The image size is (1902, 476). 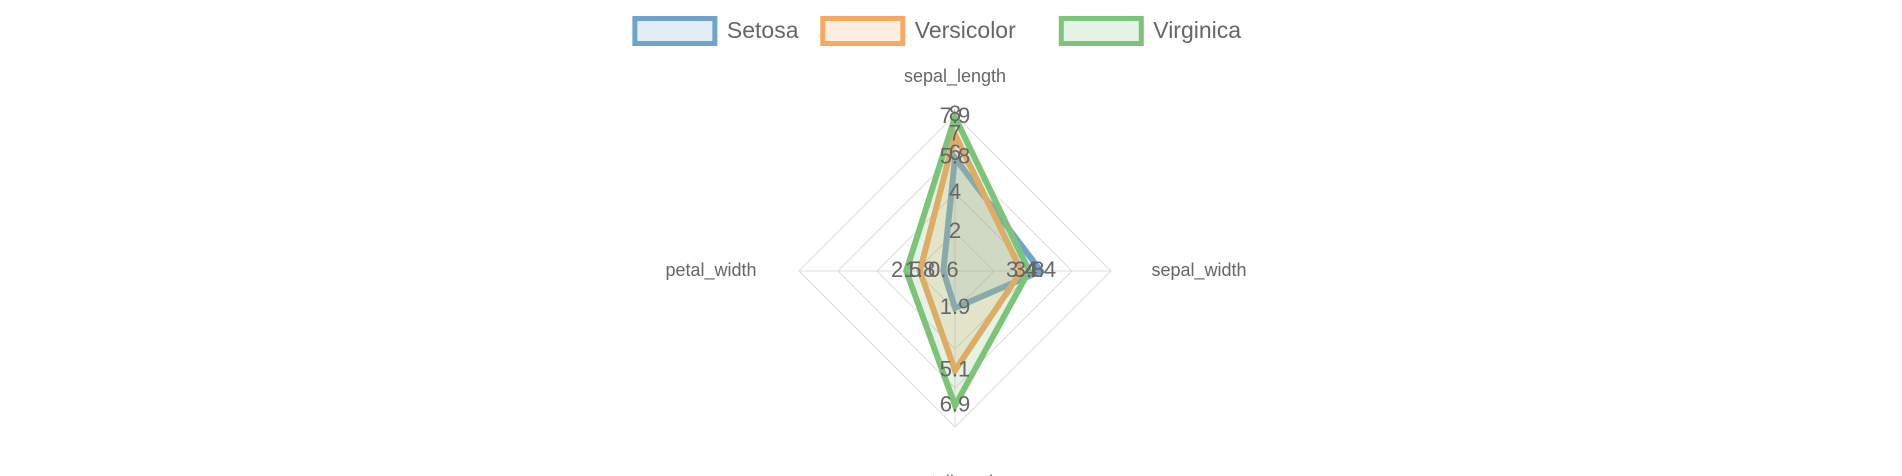 What do you see at coordinates (955, 191) in the screenshot?
I see `r-tick-label: 4` at bounding box center [955, 191].